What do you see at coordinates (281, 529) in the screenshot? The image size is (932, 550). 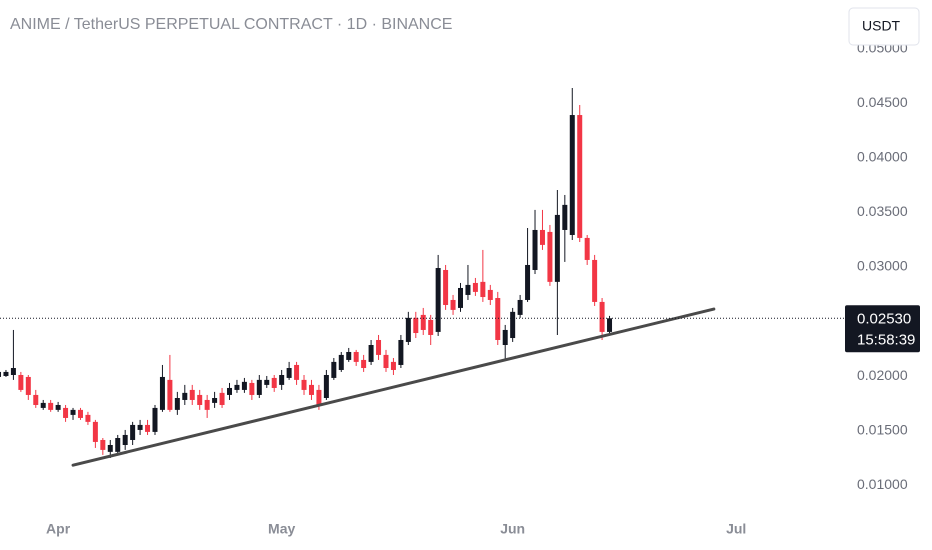 I see `x-tick-label: May` at bounding box center [281, 529].